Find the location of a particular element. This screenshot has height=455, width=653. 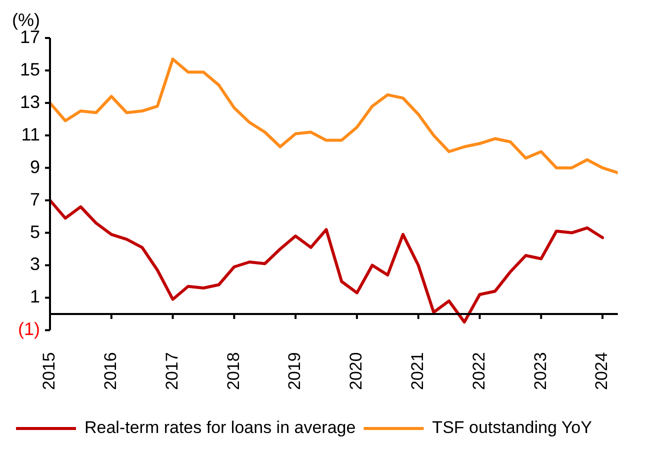

y-tick-label: 13 is located at coordinates (30, 102).